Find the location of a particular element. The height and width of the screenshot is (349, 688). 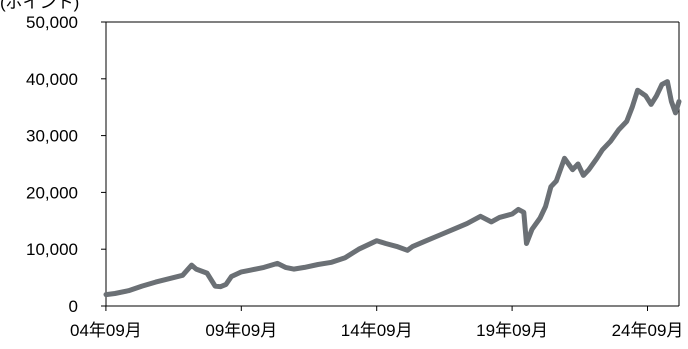

x-tick-label: 19年09月 is located at coordinates (512, 330).